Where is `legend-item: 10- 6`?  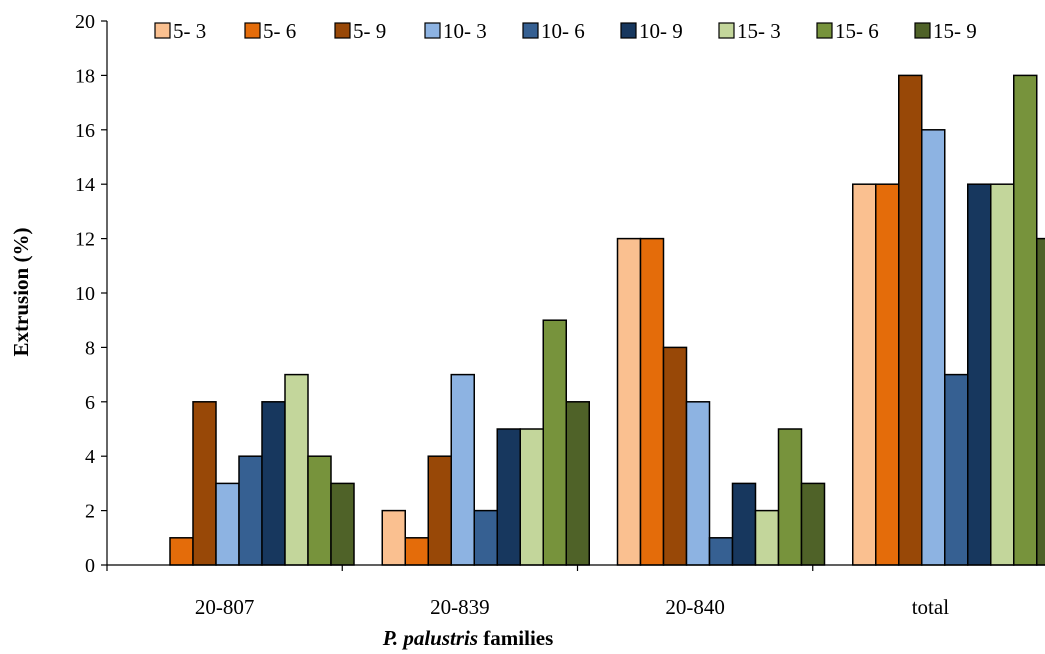
legend-item: 10- 6 is located at coordinates (553, 31).